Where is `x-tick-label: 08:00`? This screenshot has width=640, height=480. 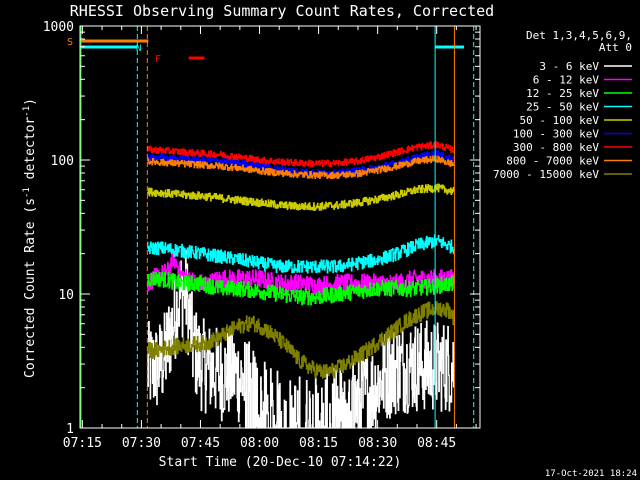 x-tick-label: 08:00 is located at coordinates (259, 443).